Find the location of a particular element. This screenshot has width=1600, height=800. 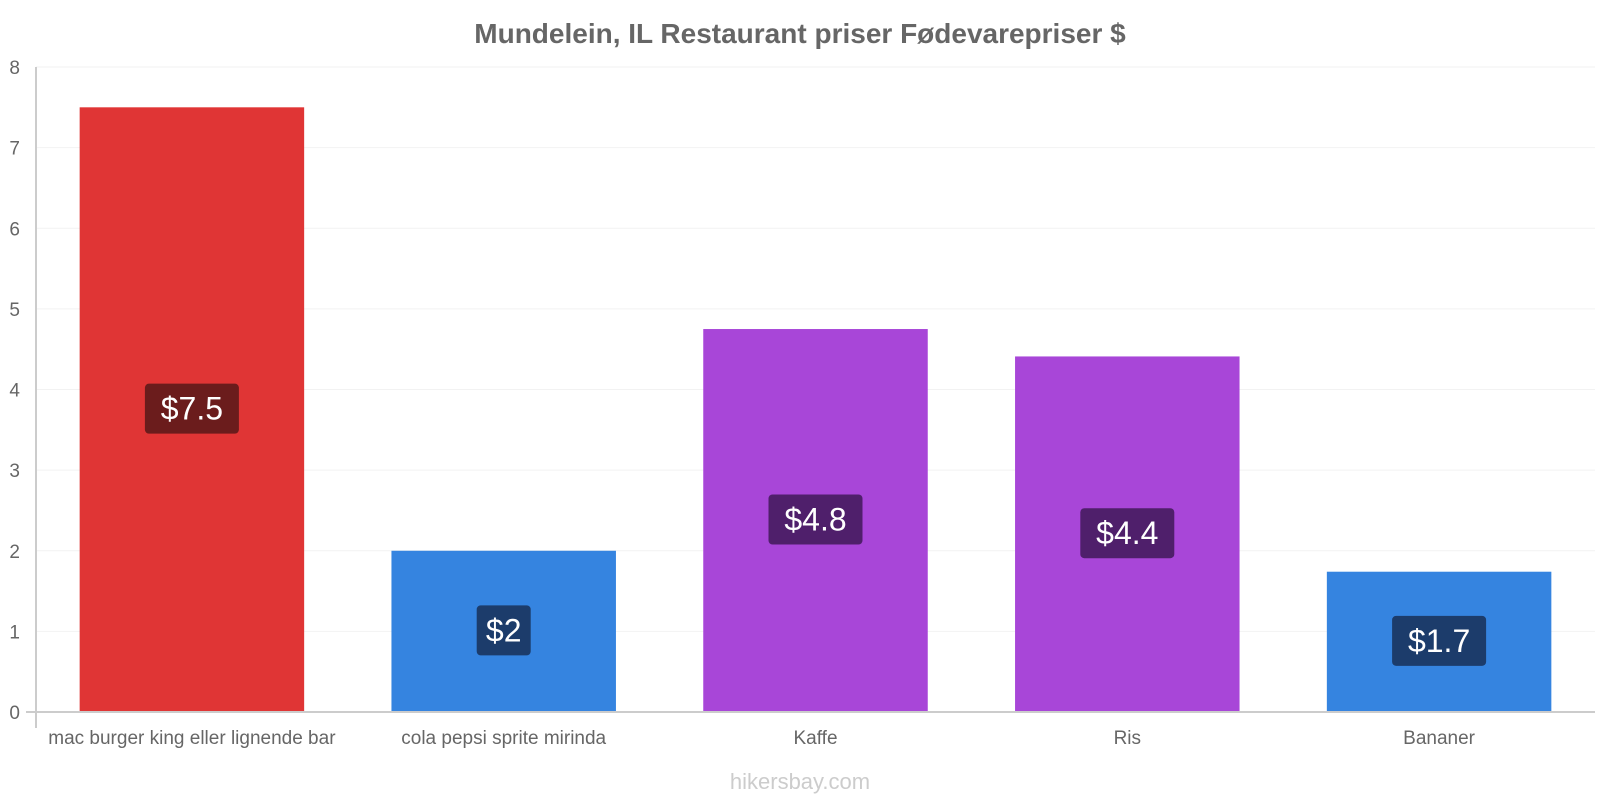

value-label: $7.5 is located at coordinates (192, 409).